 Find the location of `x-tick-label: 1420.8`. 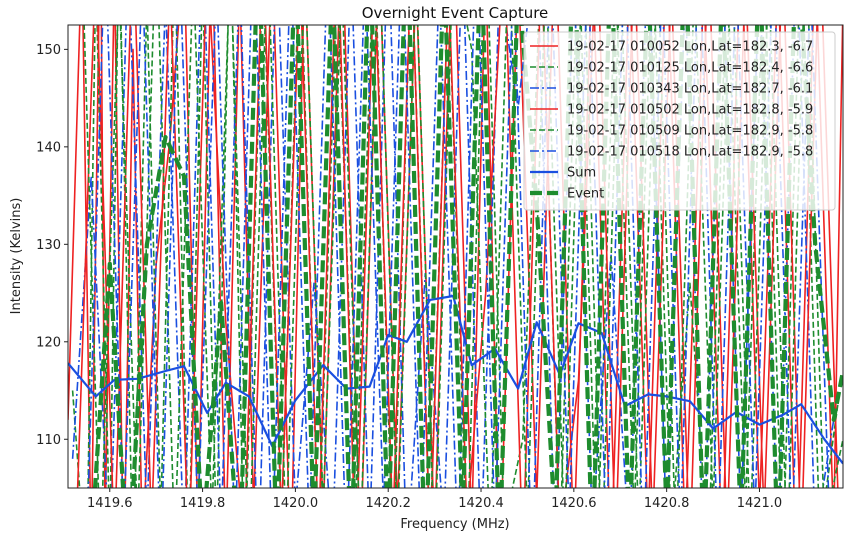

x-tick-label: 1420.8 is located at coordinates (667, 503).